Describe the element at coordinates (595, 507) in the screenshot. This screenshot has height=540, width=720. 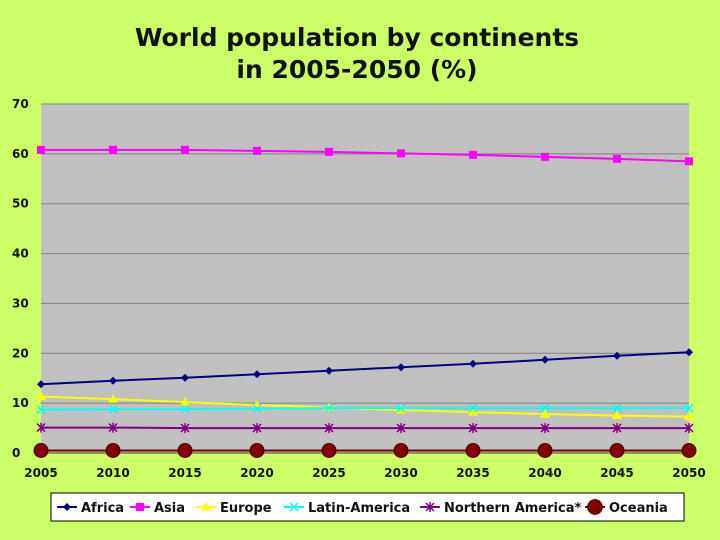
I see `circle-marker` at that location.